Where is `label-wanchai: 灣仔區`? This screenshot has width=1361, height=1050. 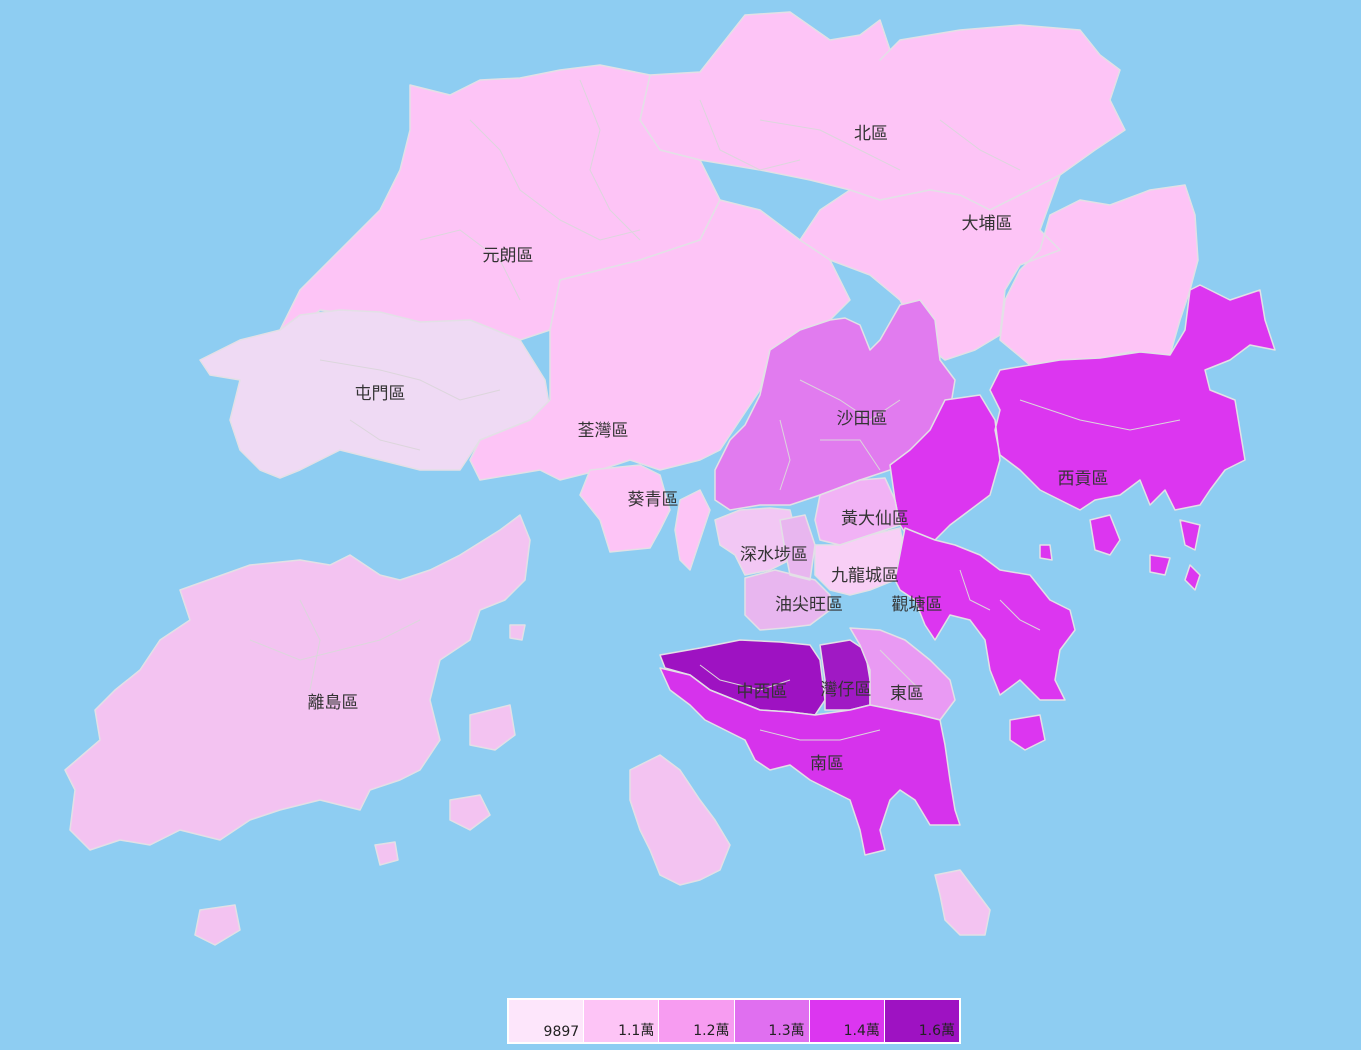 label-wanchai: 灣仔區 is located at coordinates (846, 690).